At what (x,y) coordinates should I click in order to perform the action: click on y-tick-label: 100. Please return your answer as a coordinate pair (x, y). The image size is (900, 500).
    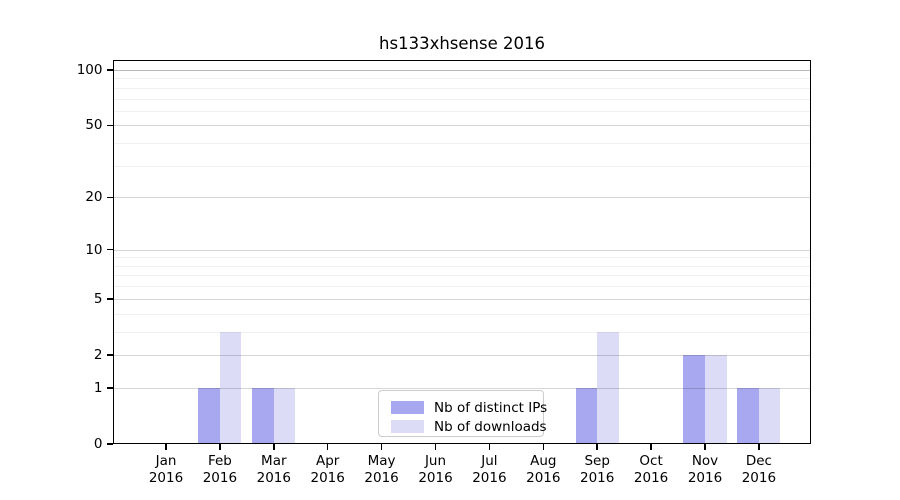
    Looking at the image, I should click on (89, 70).